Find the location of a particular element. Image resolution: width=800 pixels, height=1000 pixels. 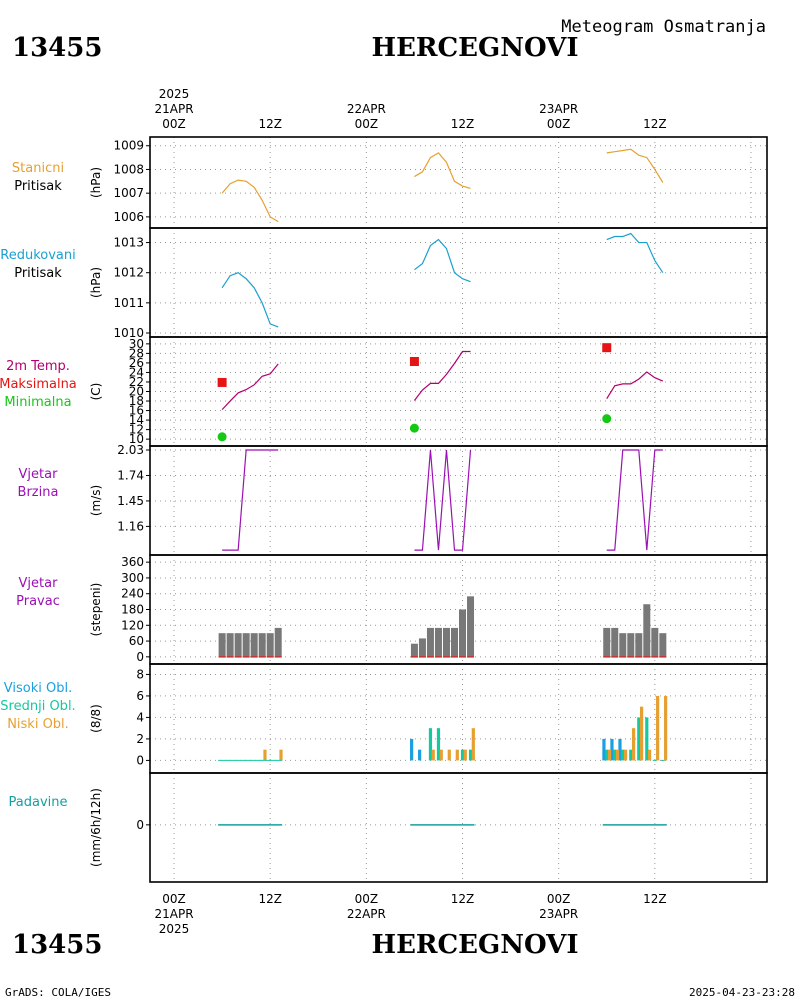

ytick-label-wind_direction: 360 is located at coordinates (132, 562).